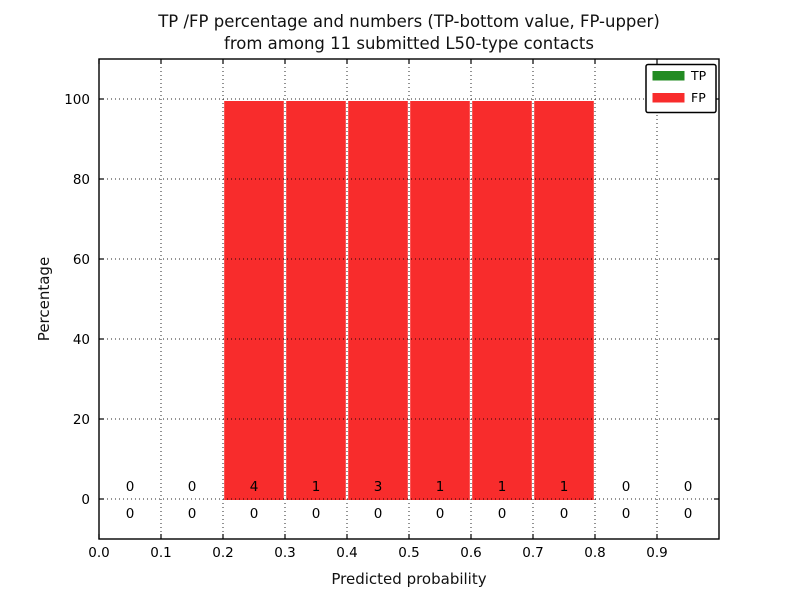  What do you see at coordinates (668, 76) in the screenshot?
I see `legend-swatch-tp` at bounding box center [668, 76].